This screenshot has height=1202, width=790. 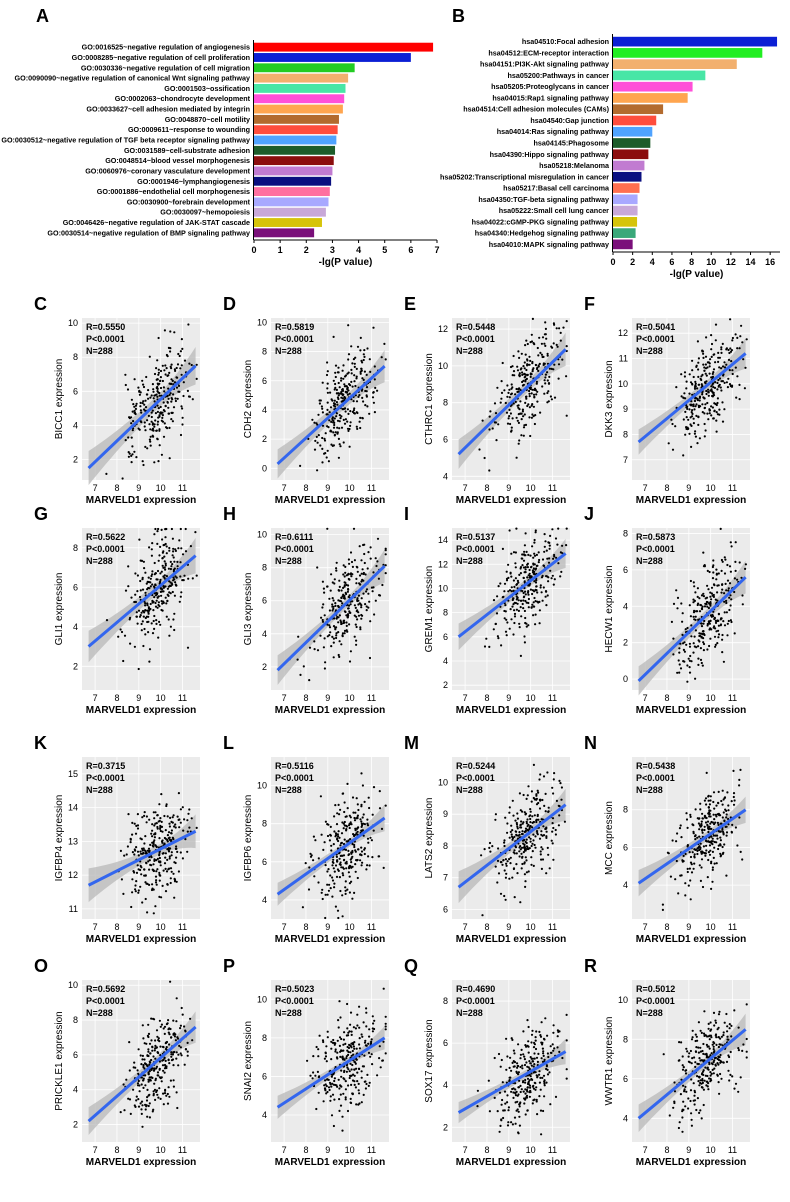 What do you see at coordinates (183, 98) in the screenshot?
I see `bar-label: GO:0002063~chondrocyte development` at bounding box center [183, 98].